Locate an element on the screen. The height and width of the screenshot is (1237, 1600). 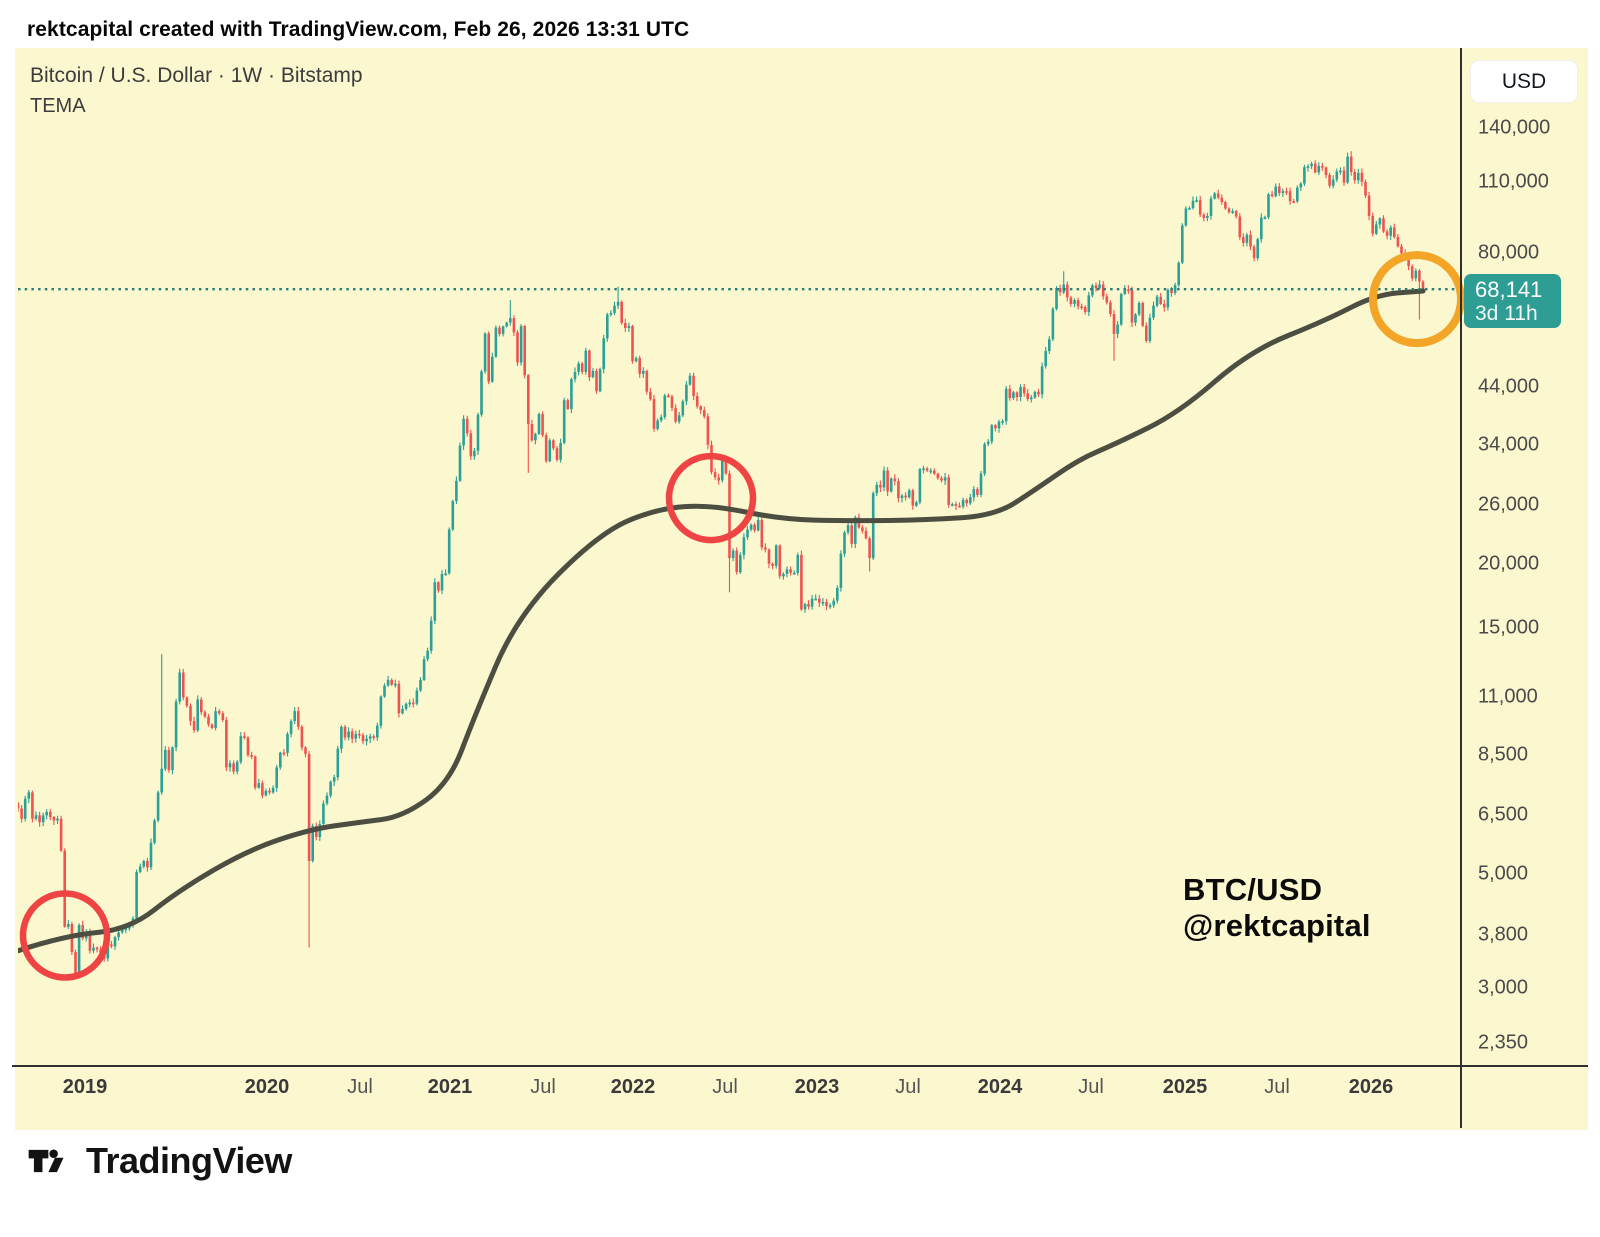
footer-bar: TradingView is located at coordinates (800, 1183).